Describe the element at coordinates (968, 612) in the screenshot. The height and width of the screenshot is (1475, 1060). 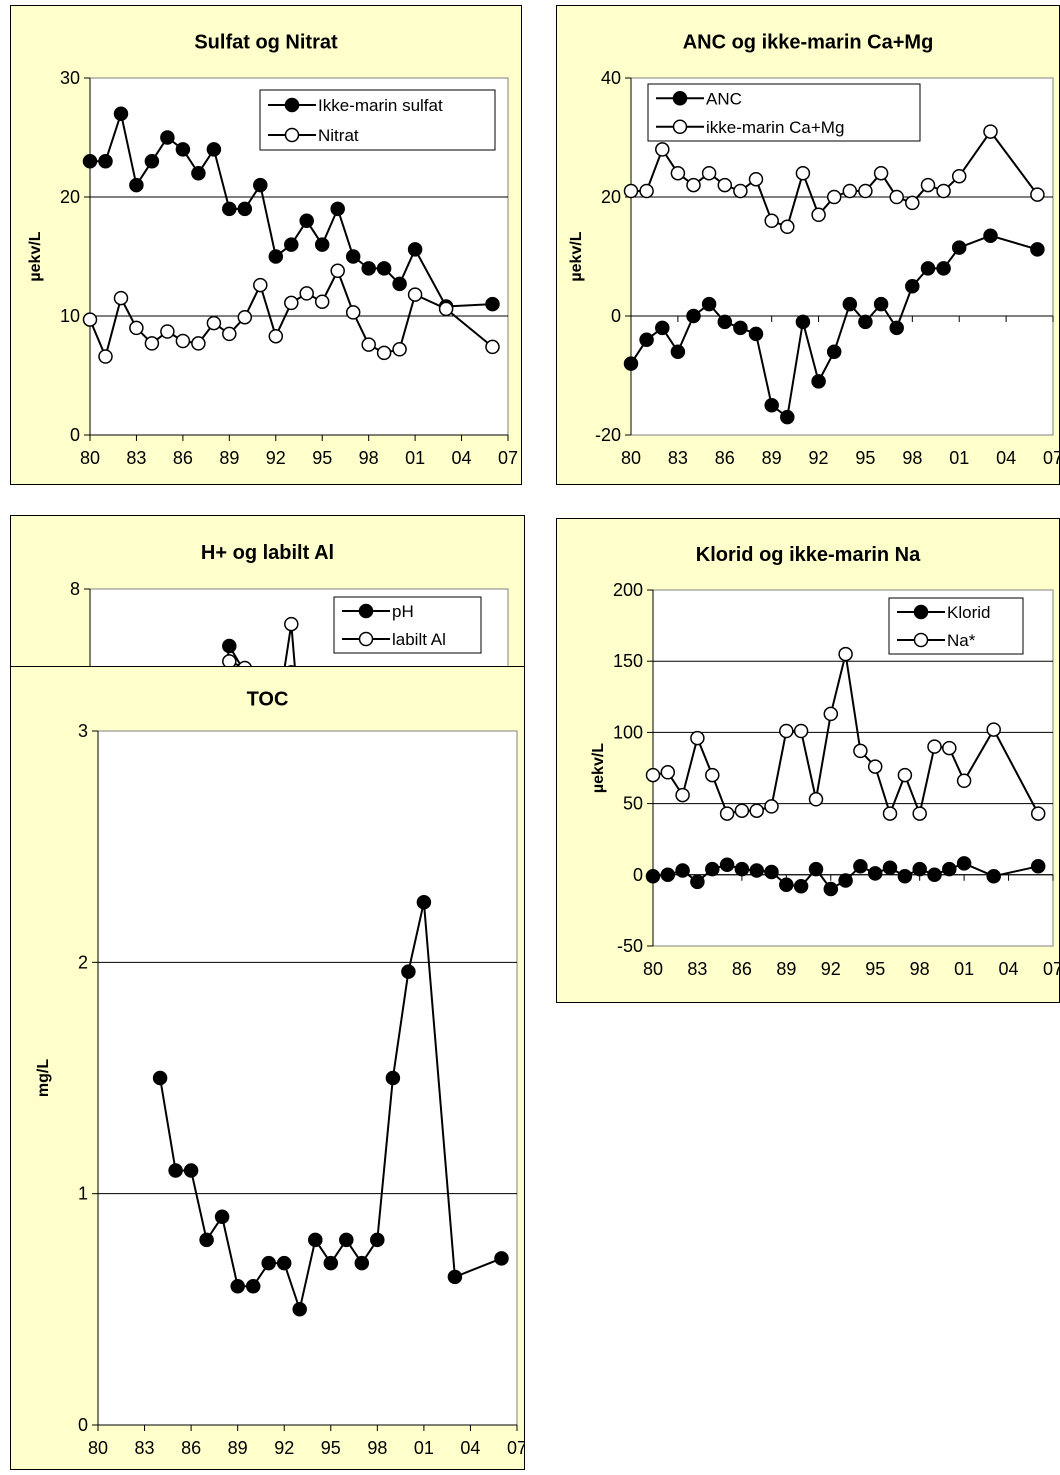
I see `legend-entry: Klorid` at that location.